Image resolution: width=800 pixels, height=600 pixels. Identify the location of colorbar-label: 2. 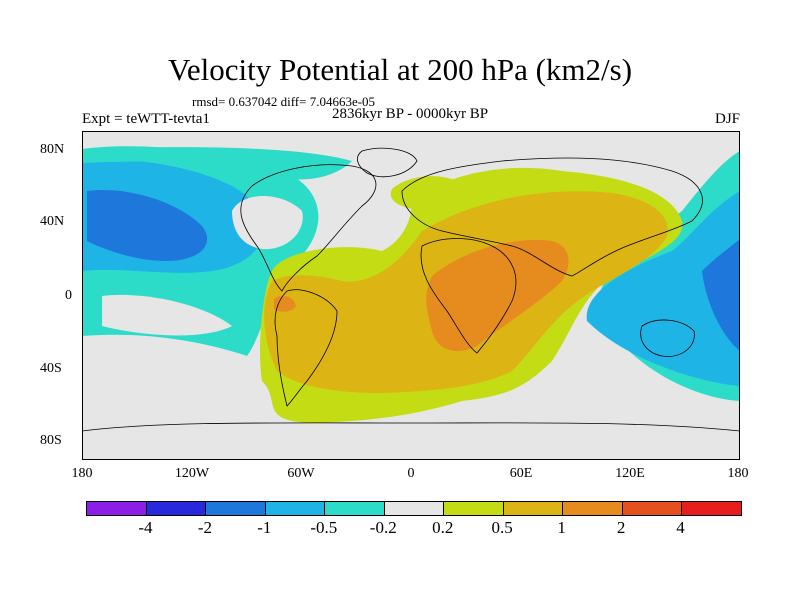
(621, 527).